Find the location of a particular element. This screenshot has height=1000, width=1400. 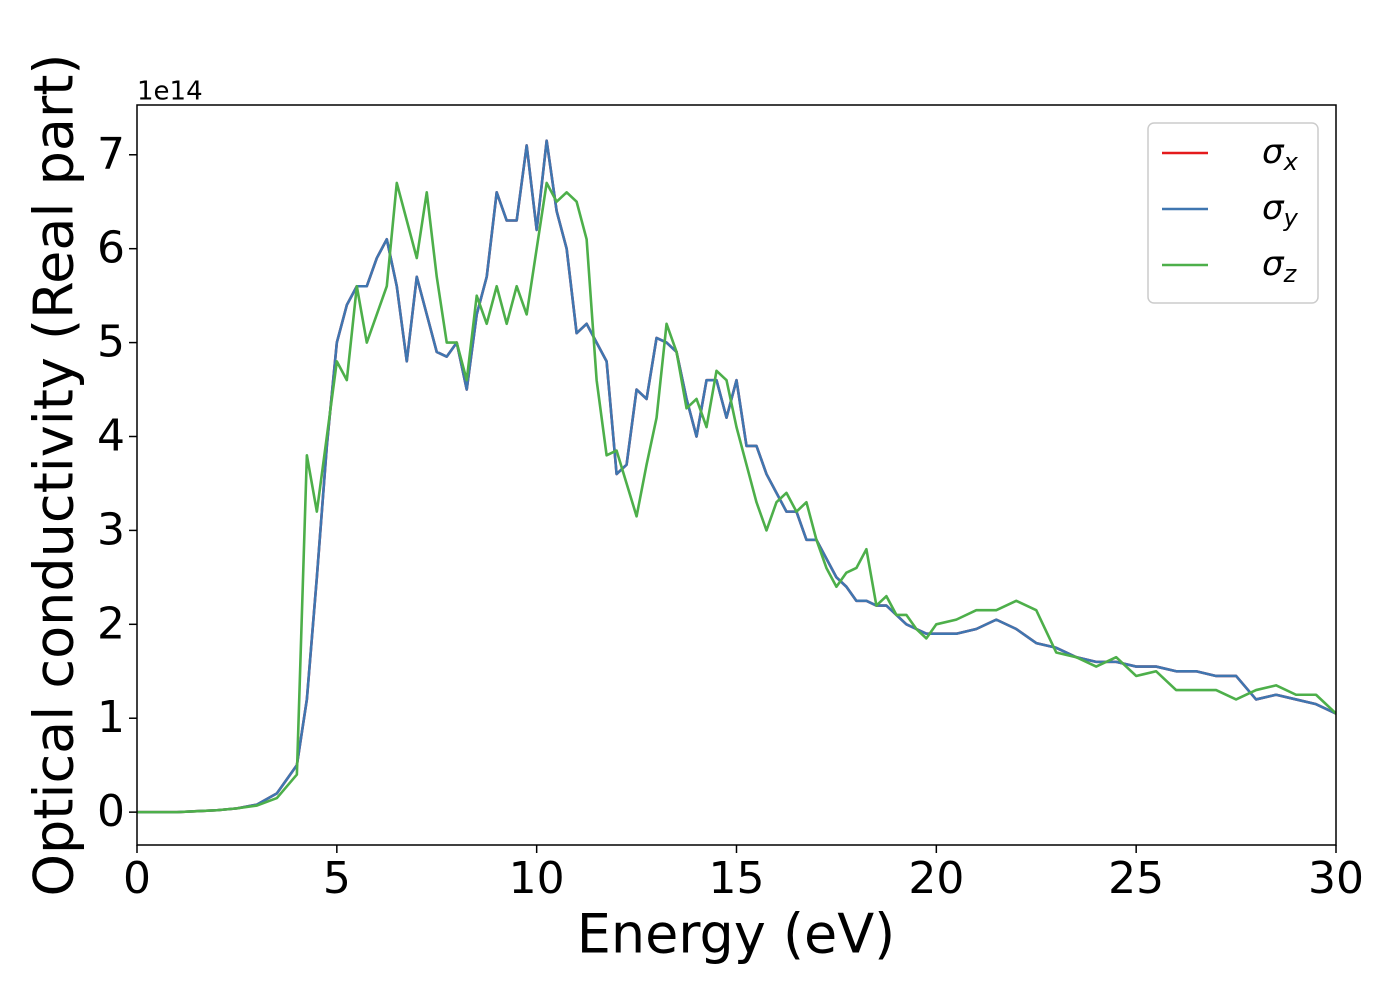

legend-label: σz is located at coordinates (1280, 266).